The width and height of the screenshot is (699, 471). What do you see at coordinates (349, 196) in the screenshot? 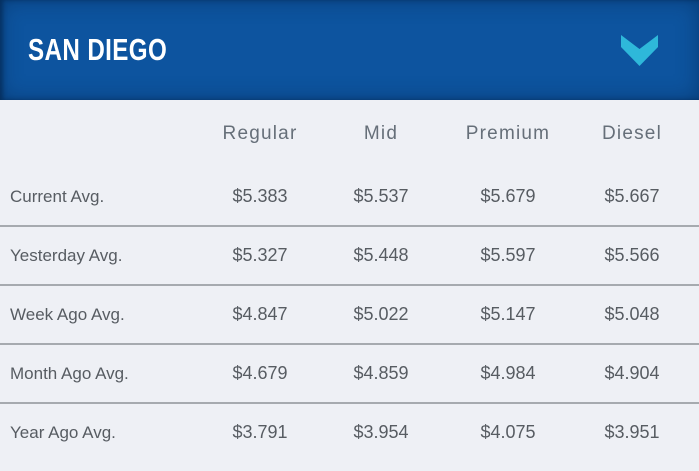
I see `table-row-current-avg: Current Avg. $5.383 $5.537 $5.679 $5.667` at bounding box center [349, 196].